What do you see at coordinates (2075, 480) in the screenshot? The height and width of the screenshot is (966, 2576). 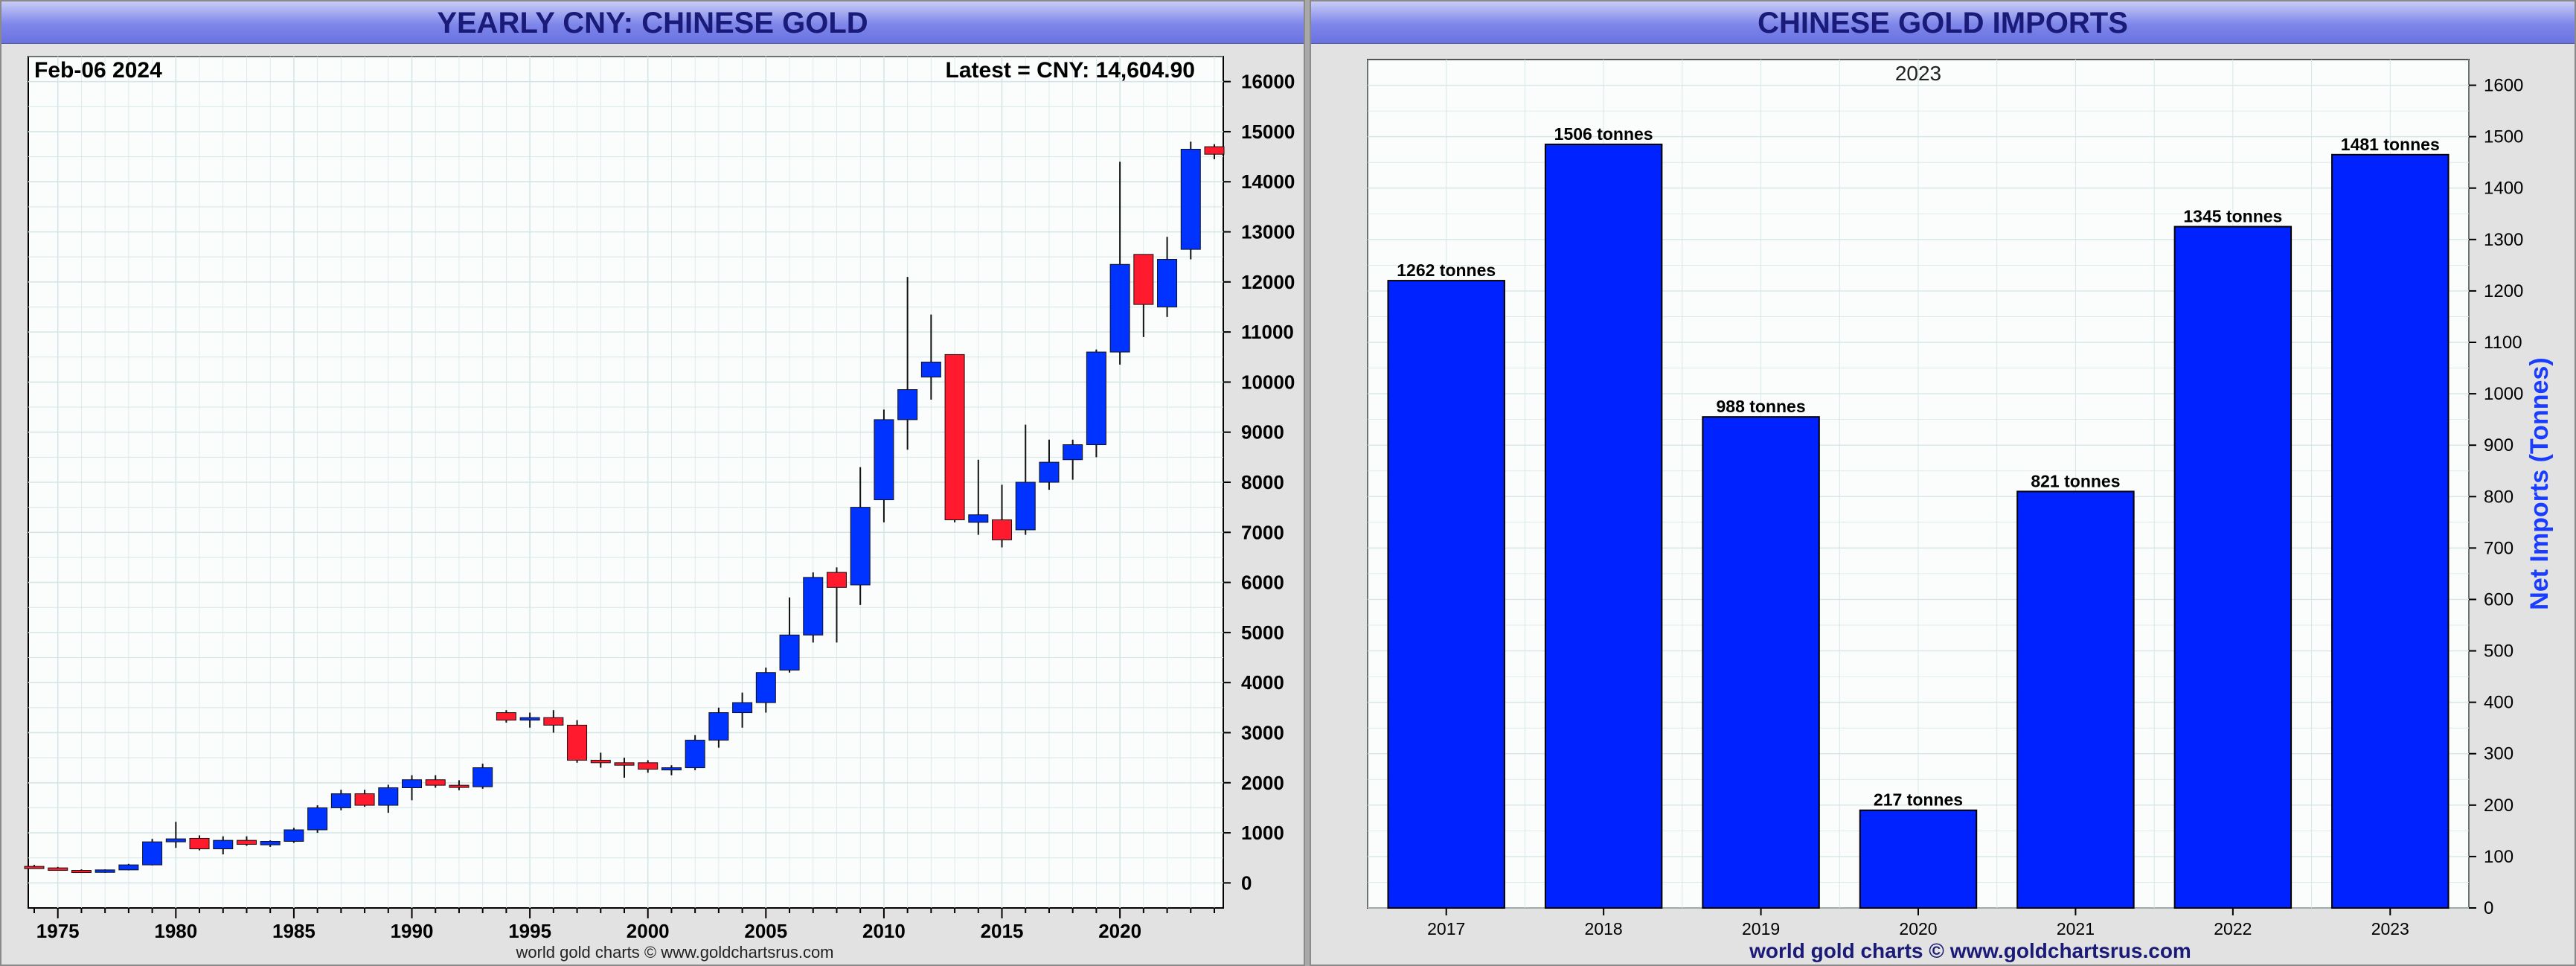 I see `bar-value-label: 821 tonnes` at bounding box center [2075, 480].